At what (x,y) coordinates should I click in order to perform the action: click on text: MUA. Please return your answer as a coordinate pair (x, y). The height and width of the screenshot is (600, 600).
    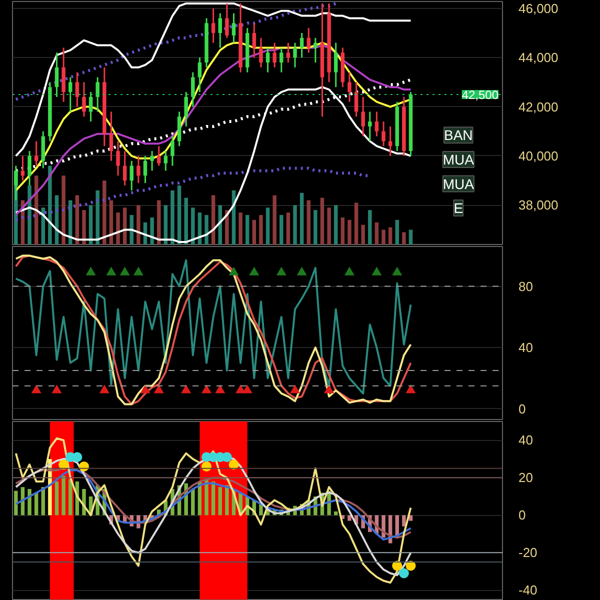
    Looking at the image, I should click on (458, 184).